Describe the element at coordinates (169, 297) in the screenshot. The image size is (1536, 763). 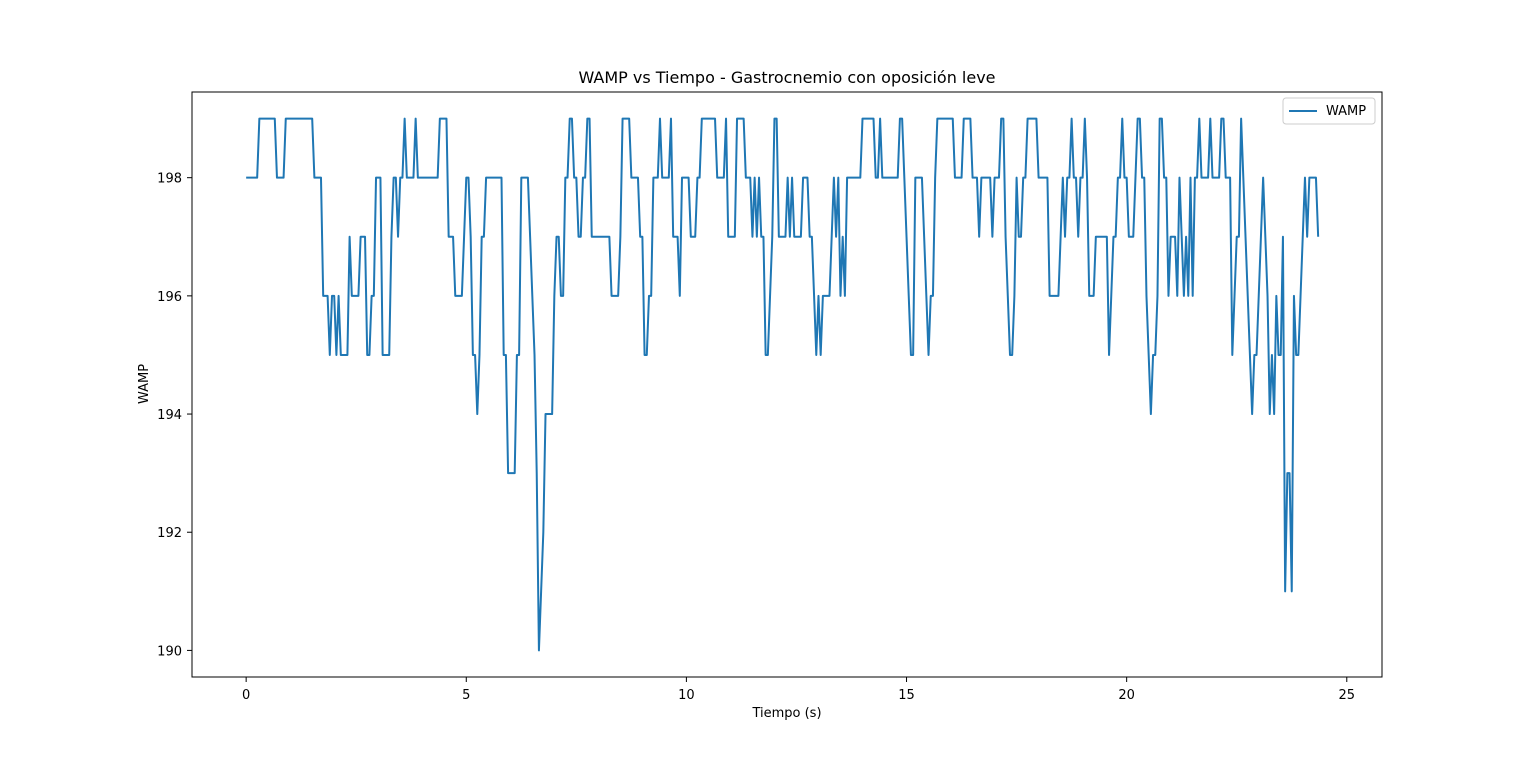
I see `y-tick-label: 196` at that location.